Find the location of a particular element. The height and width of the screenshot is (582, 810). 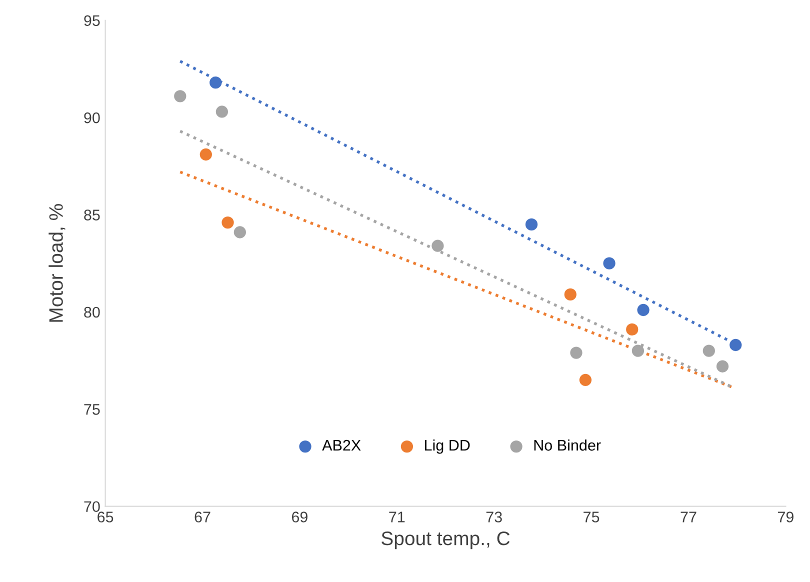

y-tick-label: 95 is located at coordinates (92, 20).